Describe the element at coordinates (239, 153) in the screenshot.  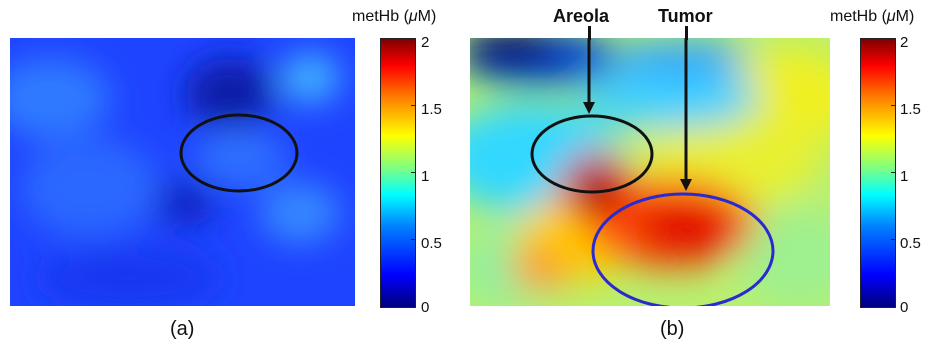
I see `areola-outline-a` at that location.